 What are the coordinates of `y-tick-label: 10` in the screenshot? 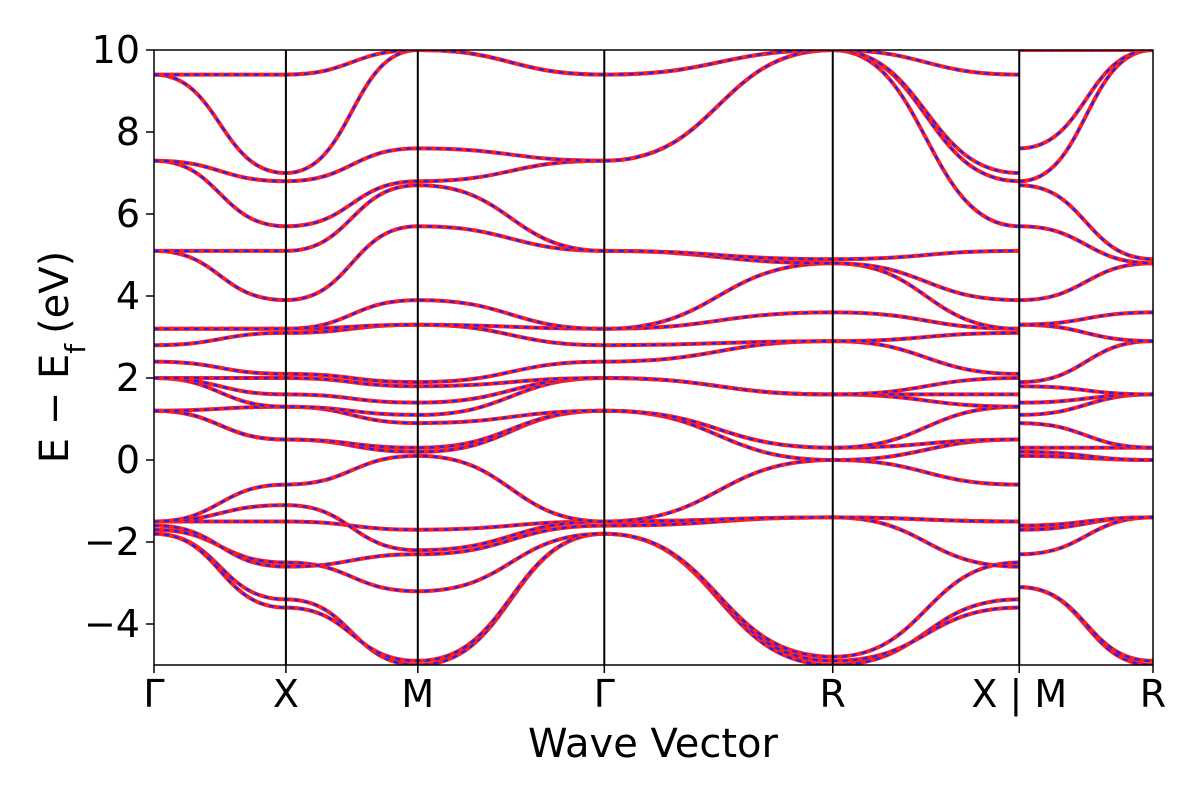 It's located at (116, 50).